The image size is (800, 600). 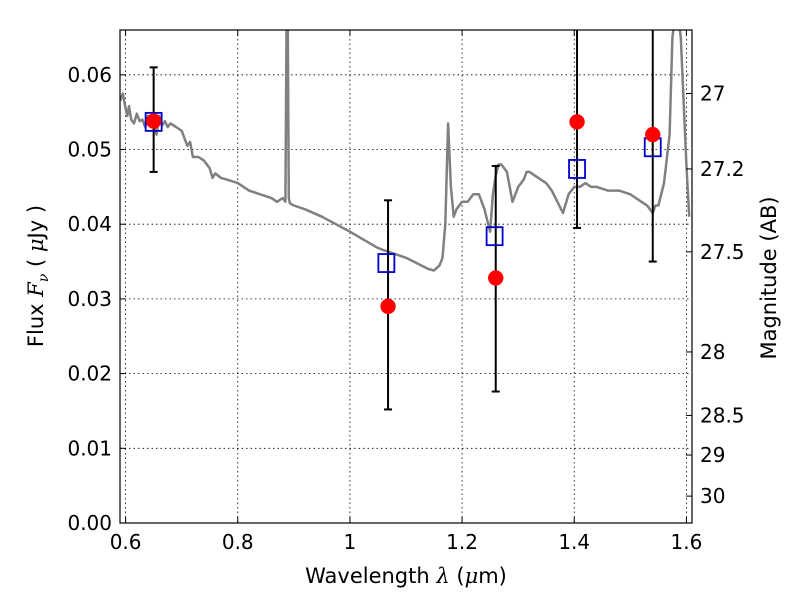 What do you see at coordinates (574, 542) in the screenshot?
I see `x-tick-label: 1.4` at bounding box center [574, 542].